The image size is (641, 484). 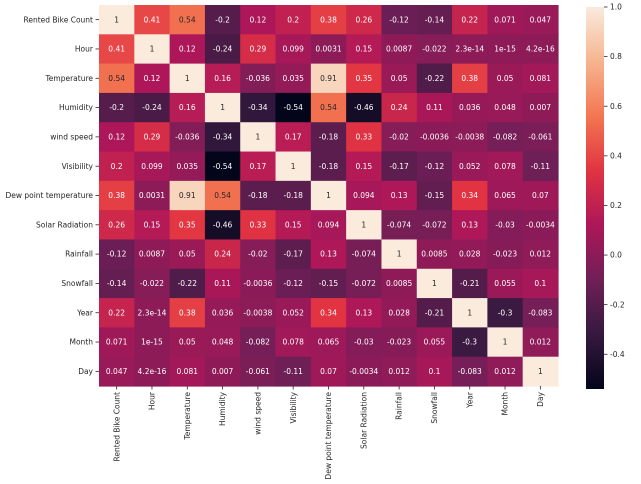 What do you see at coordinates (540, 398) in the screenshot?
I see `x-tick-label: Day` at bounding box center [540, 398].